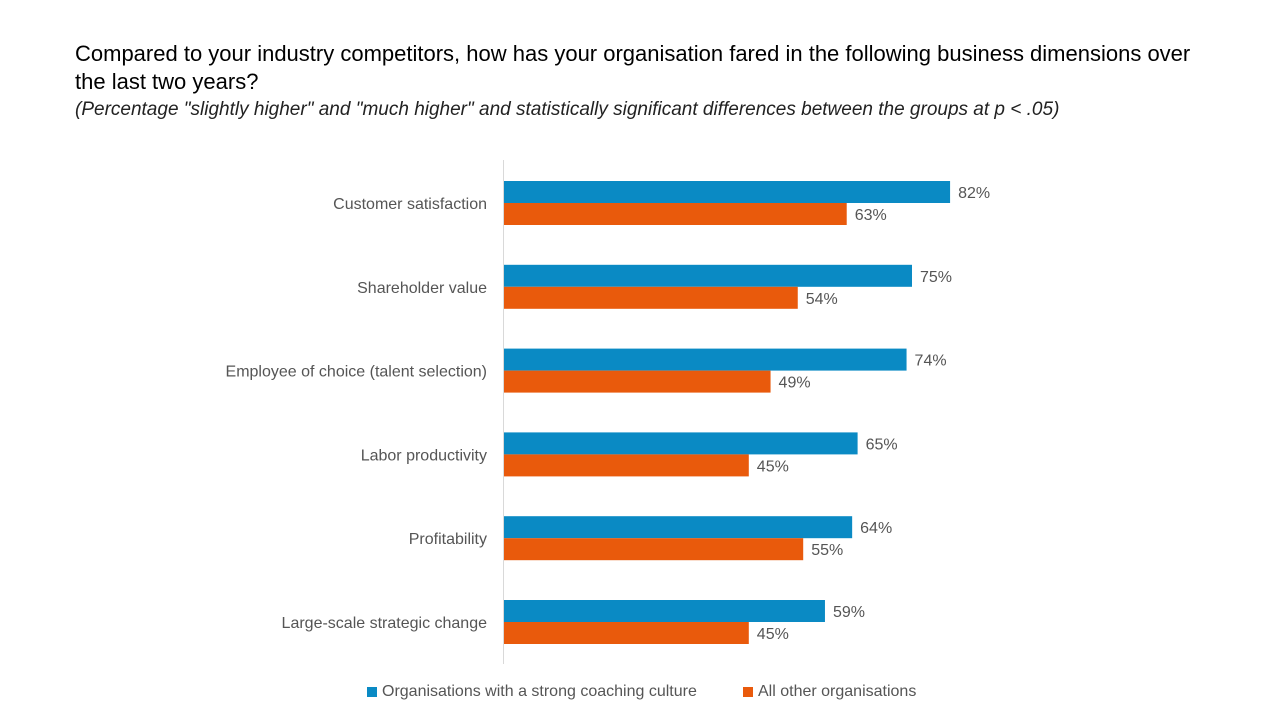 Image resolution: width=1280 pixels, height=720 pixels. I want to click on data-label: 55%, so click(827, 550).